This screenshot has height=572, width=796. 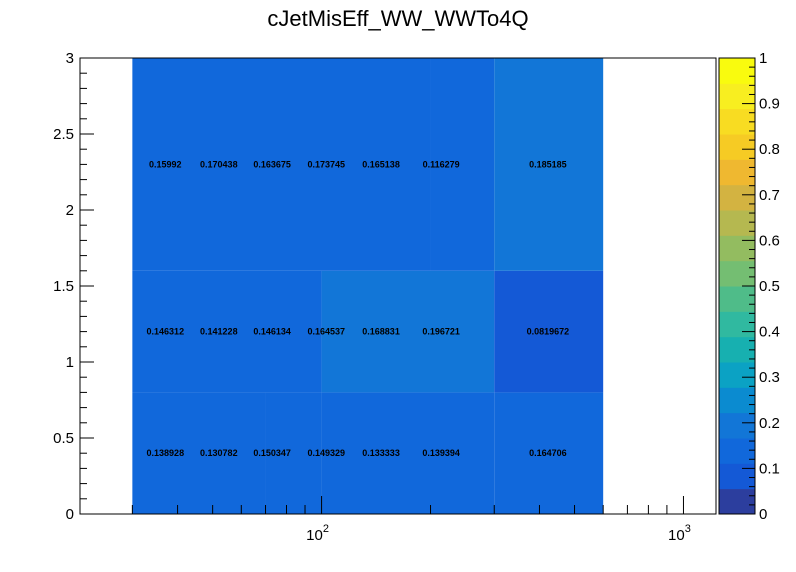 I want to click on cell-value-label: 0.164706, so click(x=548, y=453).